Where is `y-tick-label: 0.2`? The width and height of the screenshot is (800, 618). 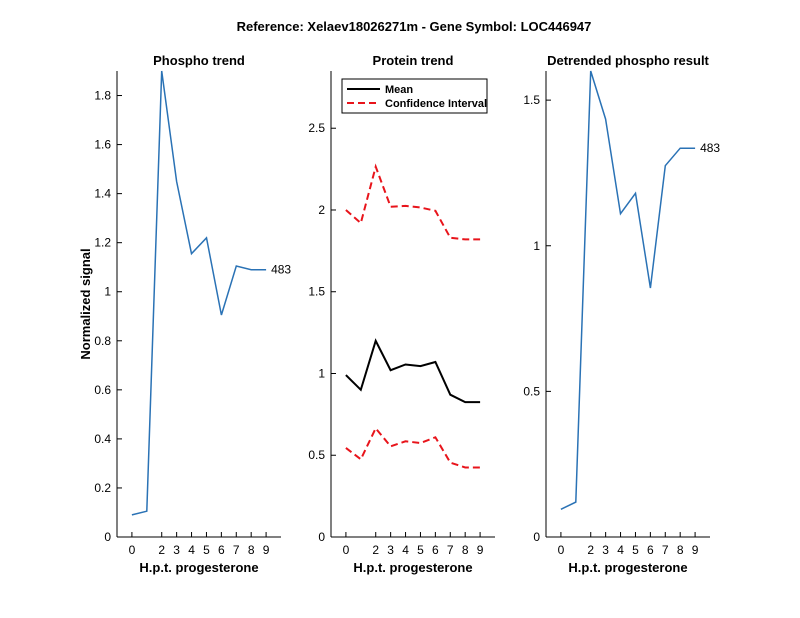
y-tick-label: 0.2 is located at coordinates (102, 488).